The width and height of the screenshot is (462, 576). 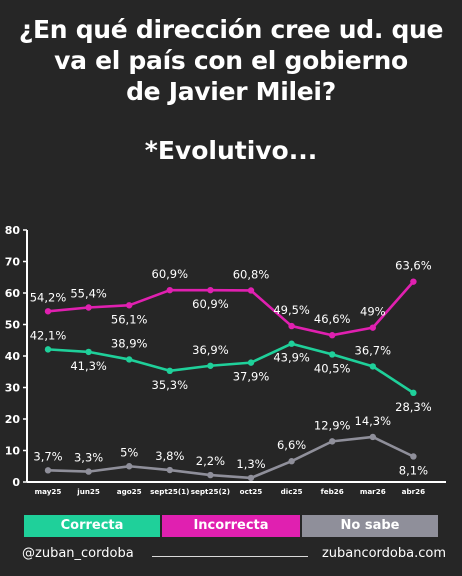 What do you see at coordinates (88, 491) in the screenshot?
I see `x-tick-label: jun25` at bounding box center [88, 491].